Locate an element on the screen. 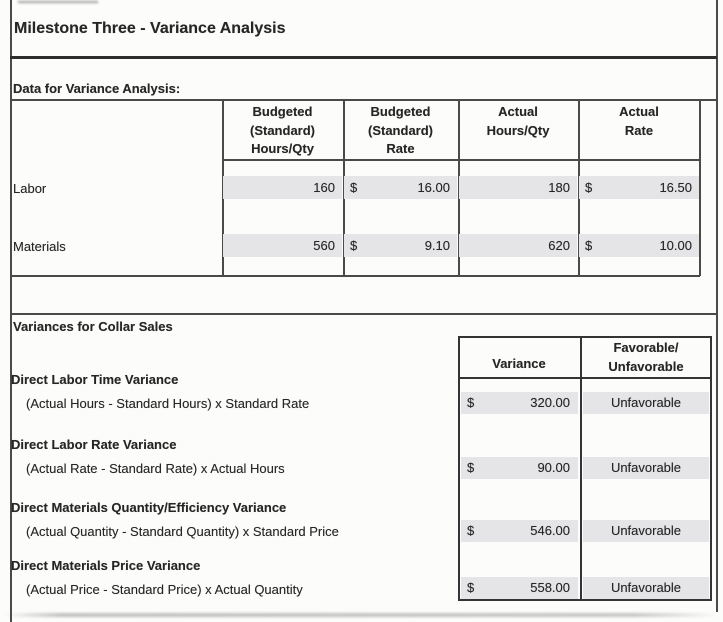 The image size is (723, 622). cell-labor-budgeted-qty: 160 is located at coordinates (282, 187).